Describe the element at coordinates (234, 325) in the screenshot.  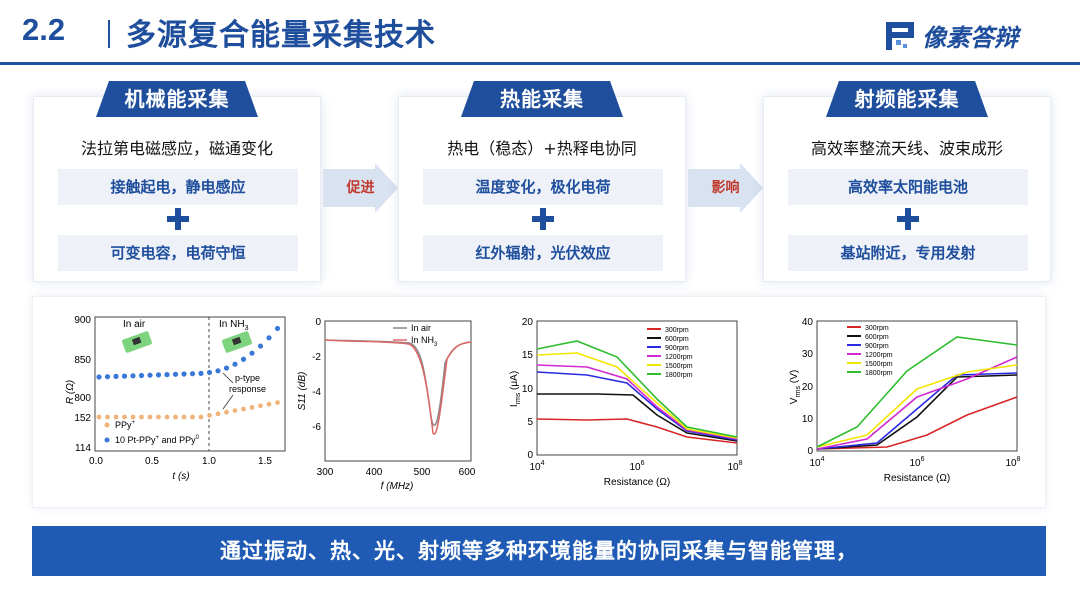
I see `svg-text: In NH3` at that location.